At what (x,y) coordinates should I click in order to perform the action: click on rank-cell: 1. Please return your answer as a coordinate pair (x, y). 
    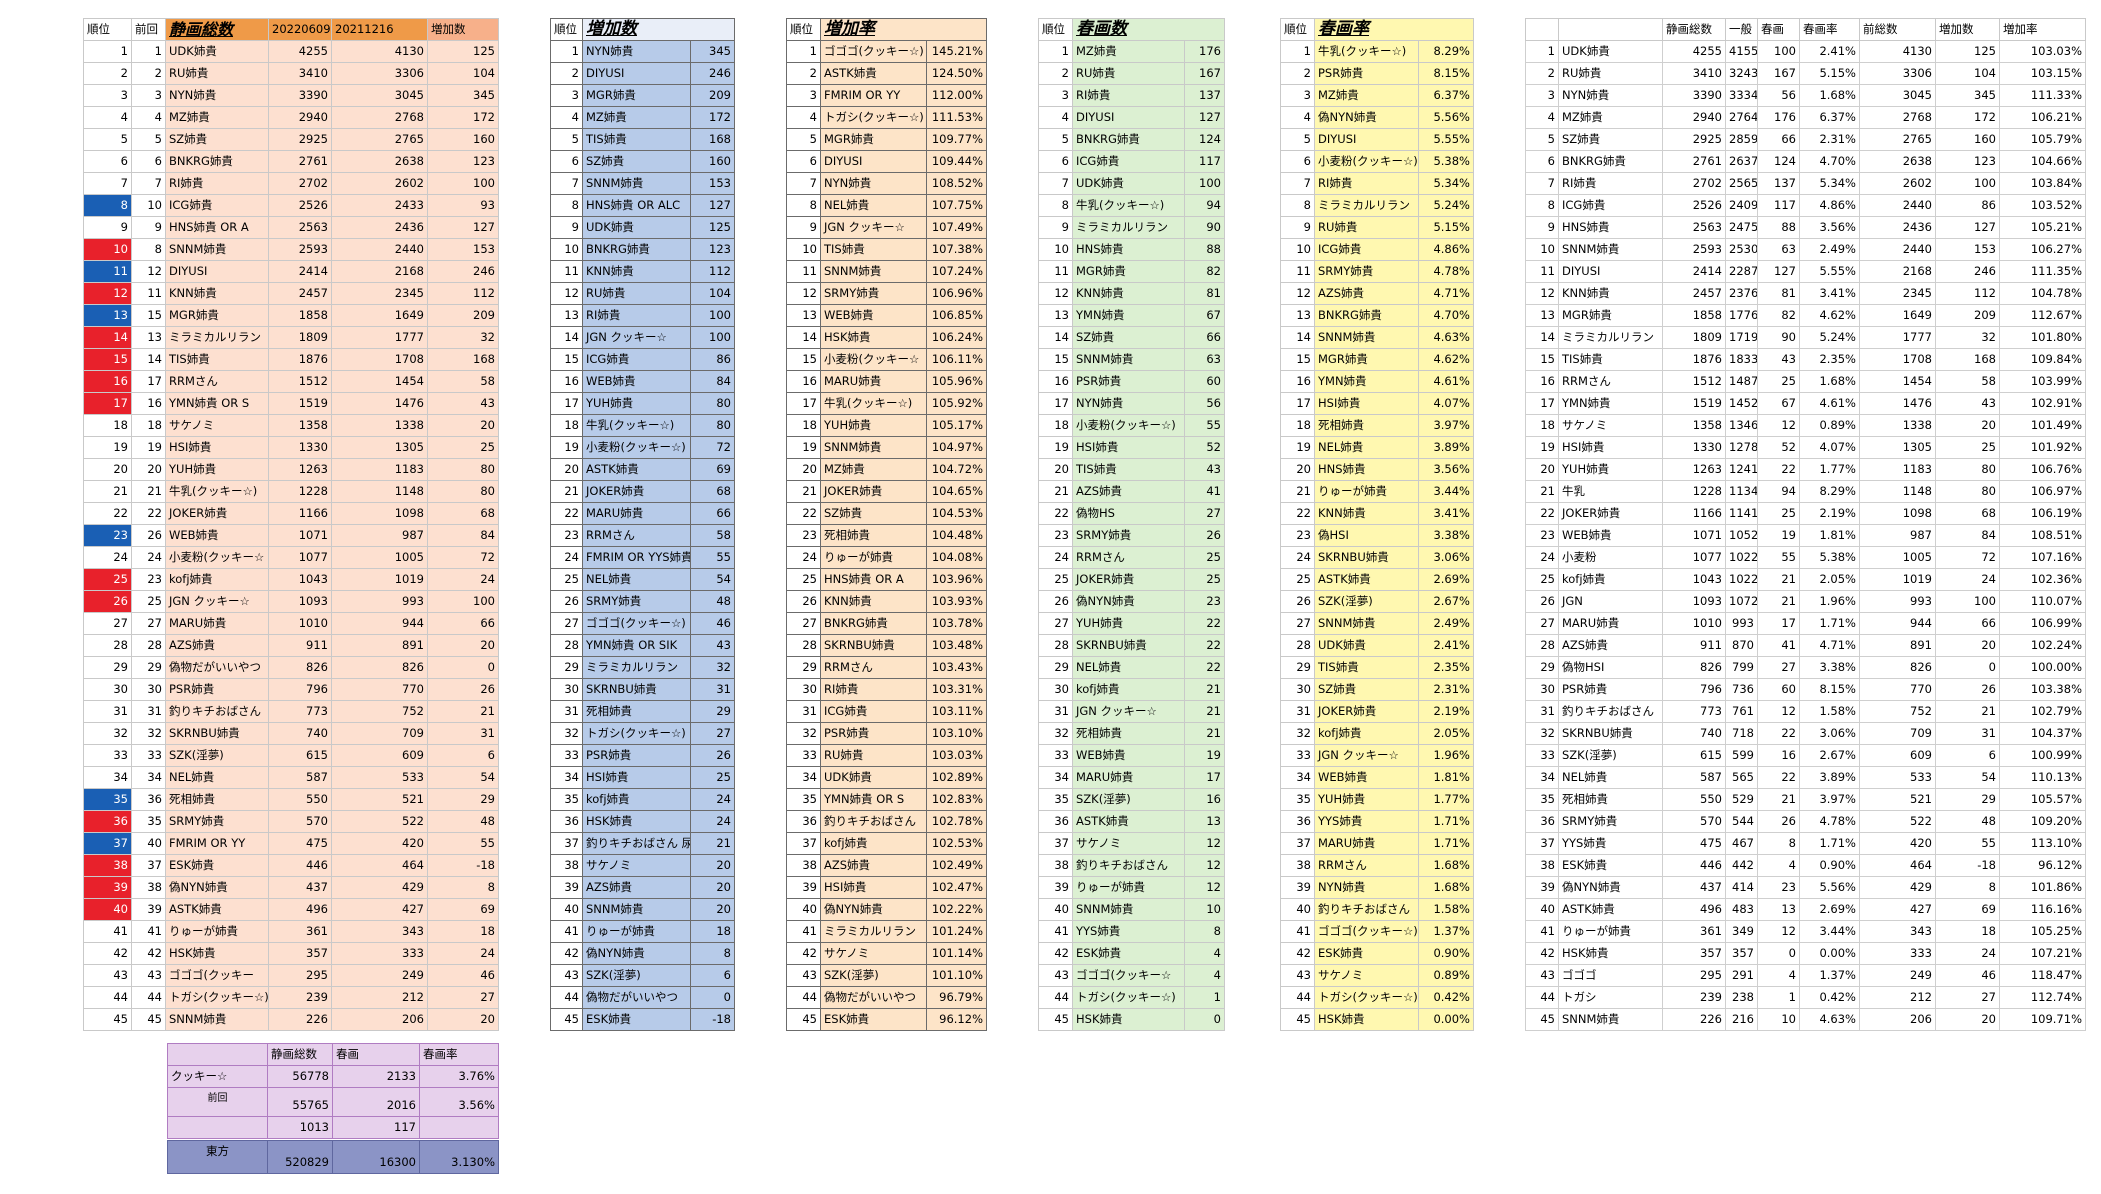
    Looking at the image, I should click on (1297, 51).